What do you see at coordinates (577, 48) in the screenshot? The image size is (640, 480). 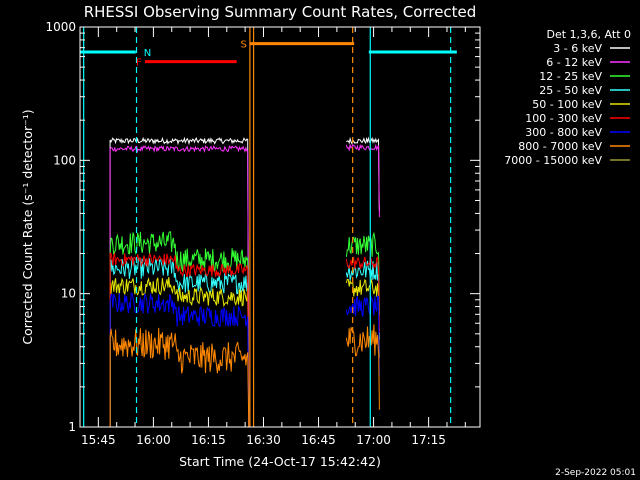 I see `legend-label: 3 - 6 keV` at bounding box center [577, 48].